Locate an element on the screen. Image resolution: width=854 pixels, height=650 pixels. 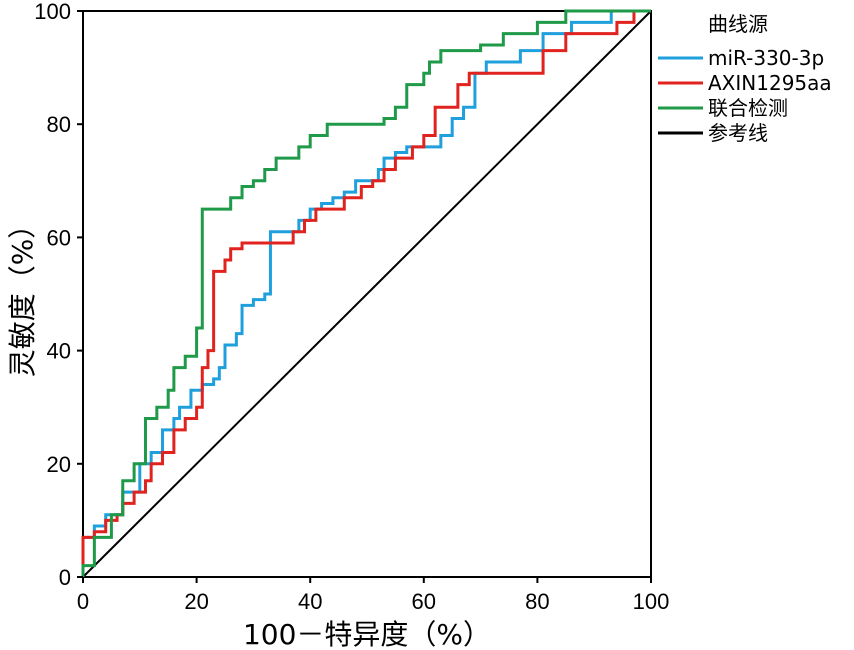
x-tick-label: 80 is located at coordinates (537, 601).